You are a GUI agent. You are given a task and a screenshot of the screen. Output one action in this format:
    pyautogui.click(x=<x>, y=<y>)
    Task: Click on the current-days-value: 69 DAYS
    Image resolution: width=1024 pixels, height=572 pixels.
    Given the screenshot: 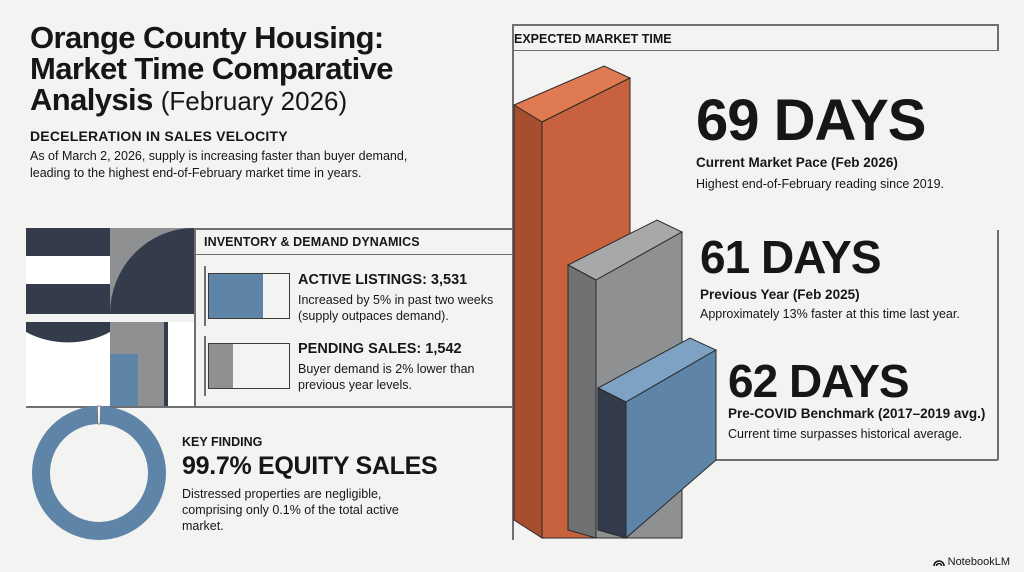 What is the action you would take?
    pyautogui.click(x=811, y=120)
    